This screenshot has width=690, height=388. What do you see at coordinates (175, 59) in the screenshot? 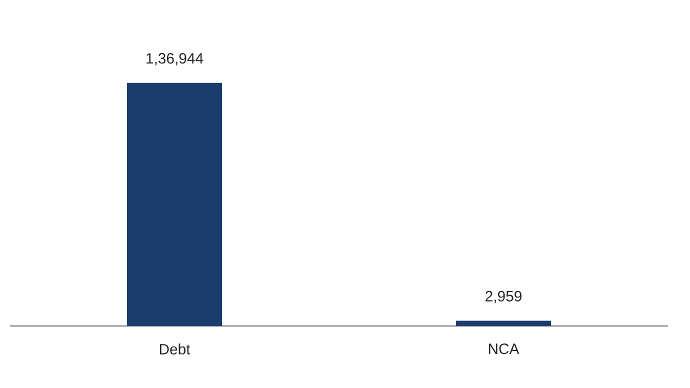
I see `data-label: 1,36,944` at bounding box center [175, 59].